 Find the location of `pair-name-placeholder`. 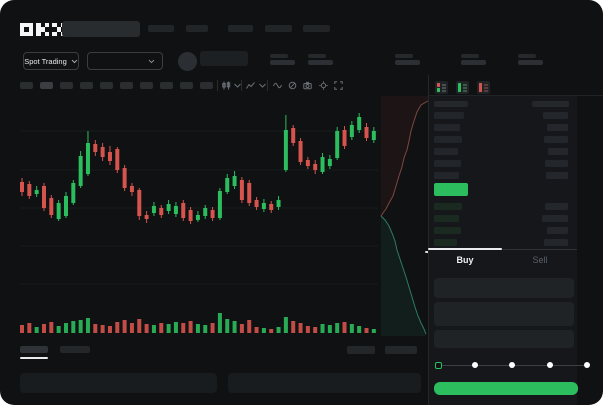

pair-name-placeholder is located at coordinates (224, 58).